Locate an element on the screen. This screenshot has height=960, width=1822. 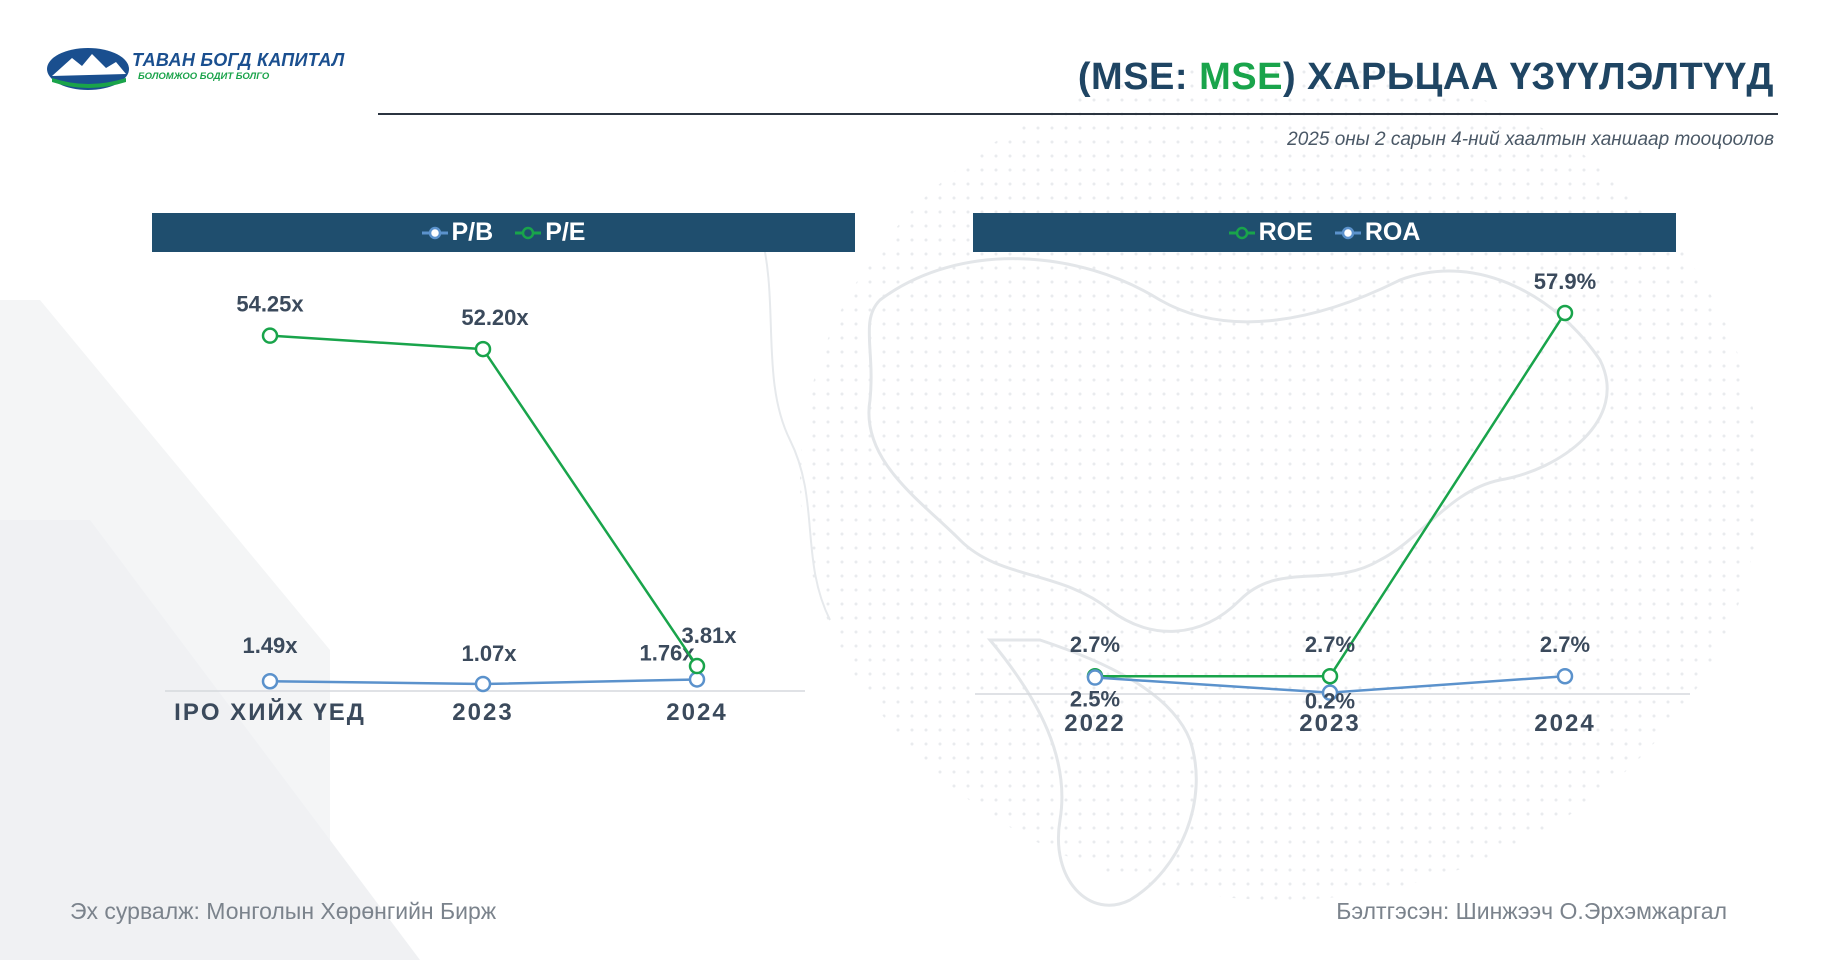
author-note: Бэлтгэсэн: Шинжээч О.Эрхэмжаргал is located at coordinates (1531, 911).